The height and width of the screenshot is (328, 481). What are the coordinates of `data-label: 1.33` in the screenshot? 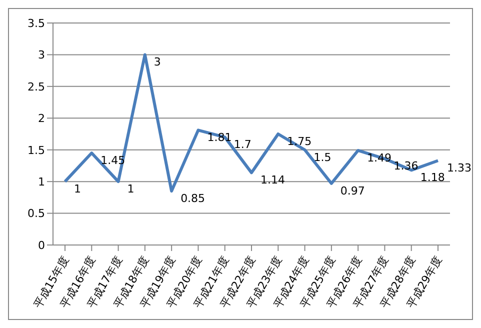 It's located at (459, 168).